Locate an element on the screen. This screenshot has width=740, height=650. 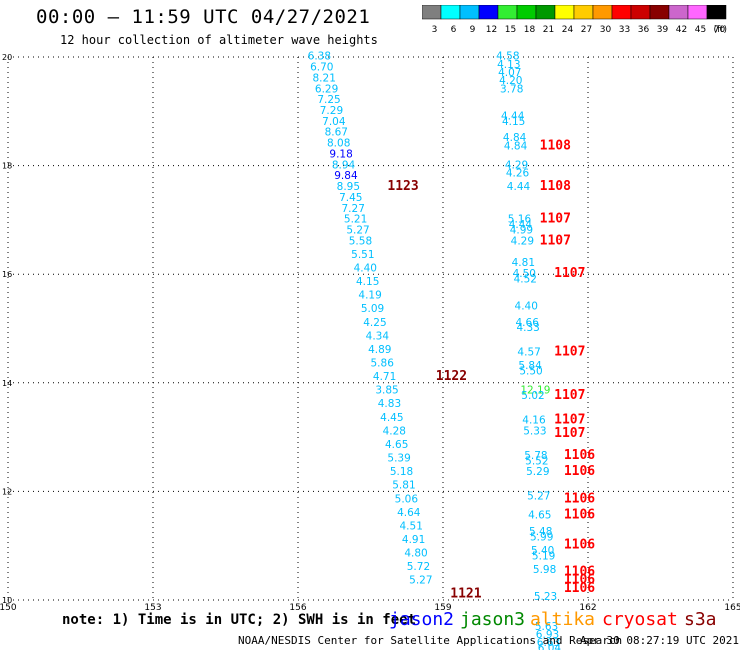
x-tick-label: 159 is located at coordinates (442, 608).